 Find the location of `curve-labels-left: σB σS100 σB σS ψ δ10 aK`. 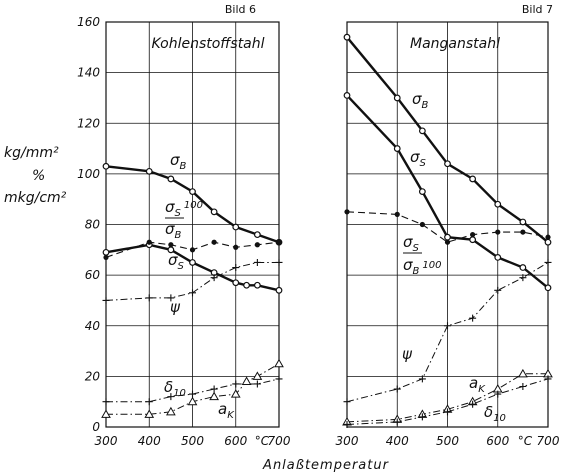

curve-labels-left: σB σS100 σB σS ψ δ10 aK is located at coordinates (199, 286).